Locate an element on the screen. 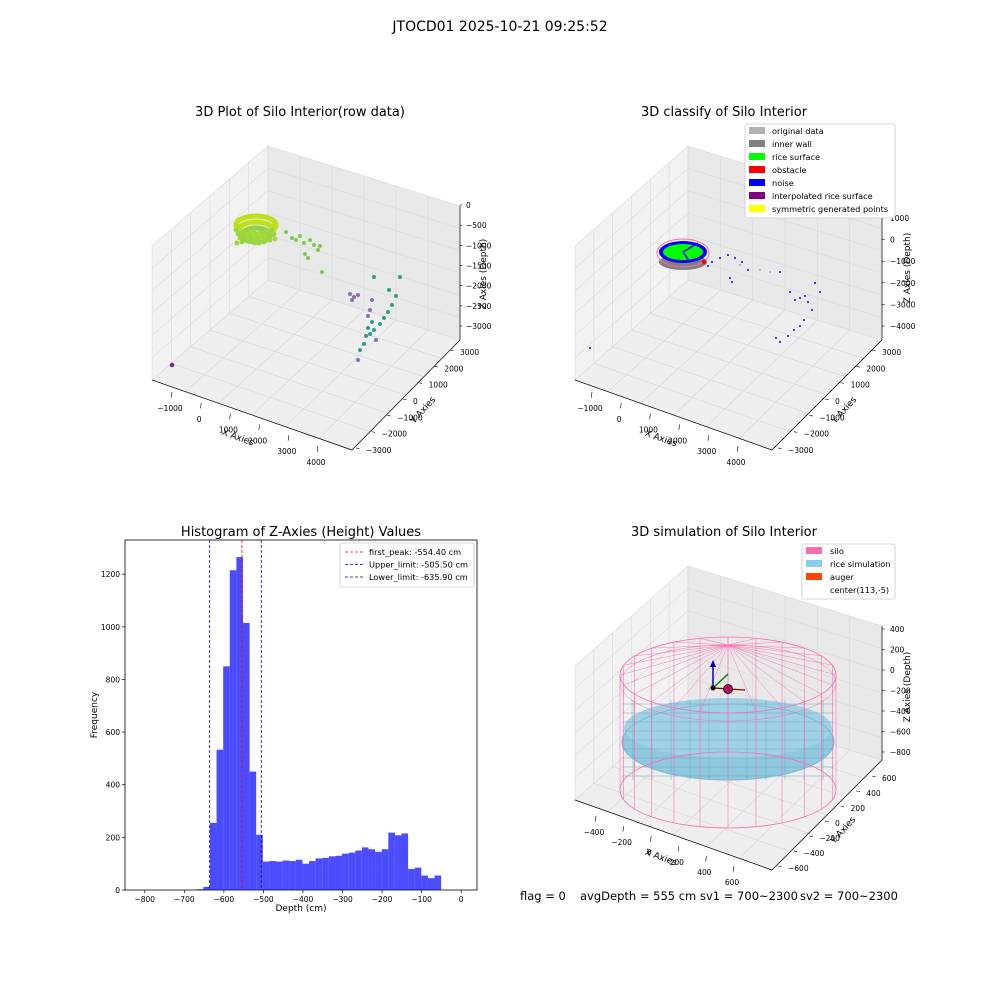 This screenshot has height=1000, width=1000. legend-label: interpolated rice surface is located at coordinates (822, 196).